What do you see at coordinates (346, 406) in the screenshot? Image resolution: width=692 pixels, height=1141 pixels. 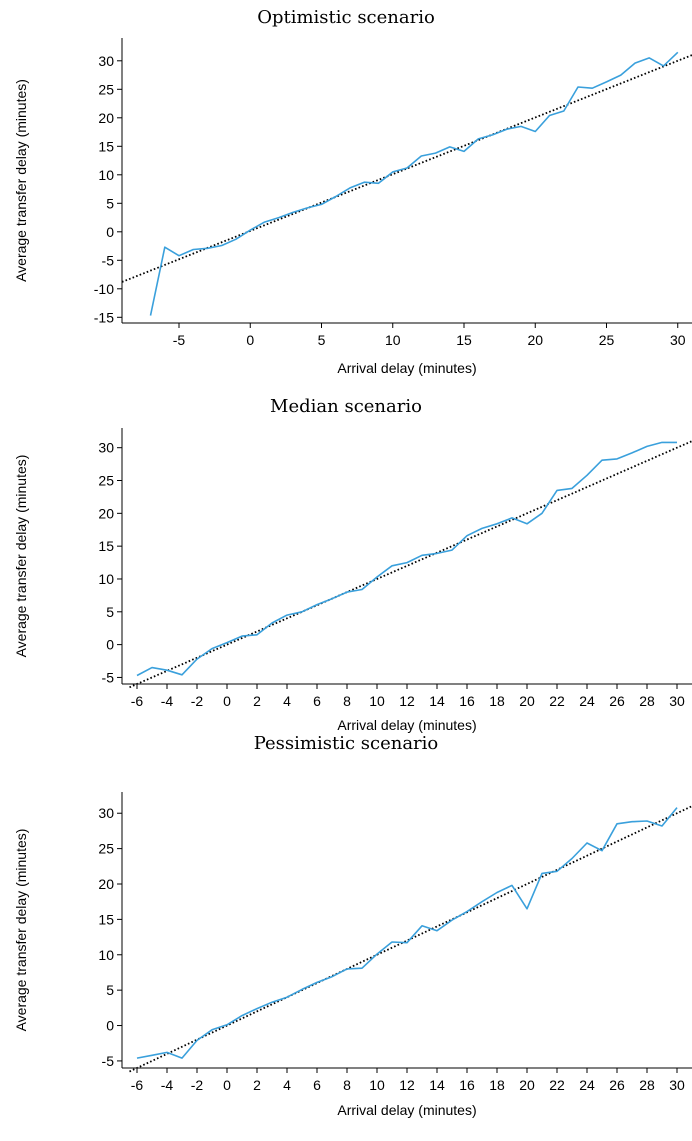 I see `chart-title: Median scenario` at bounding box center [346, 406].